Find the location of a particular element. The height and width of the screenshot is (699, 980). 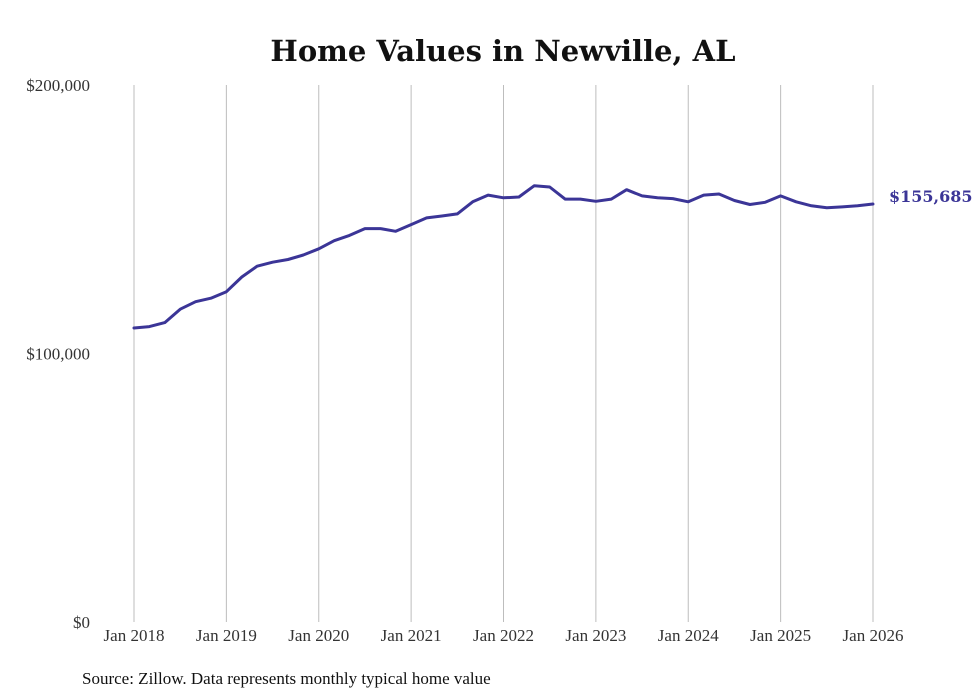

x-tick-label: Jan 2026 is located at coordinates (873, 635).